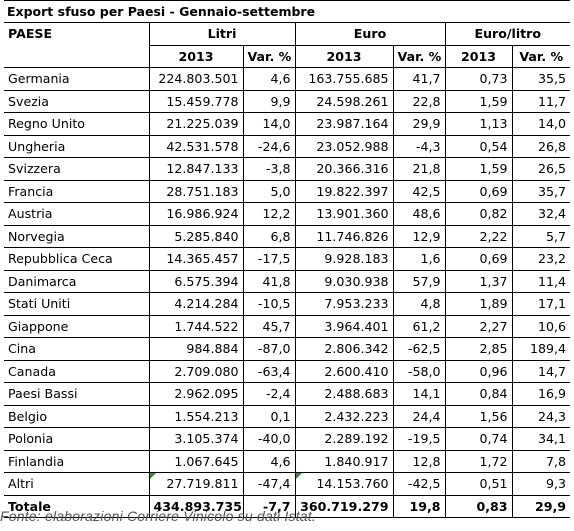  Describe the element at coordinates (479, 439) in the screenshot. I see `cell-el: 0,74` at that location.